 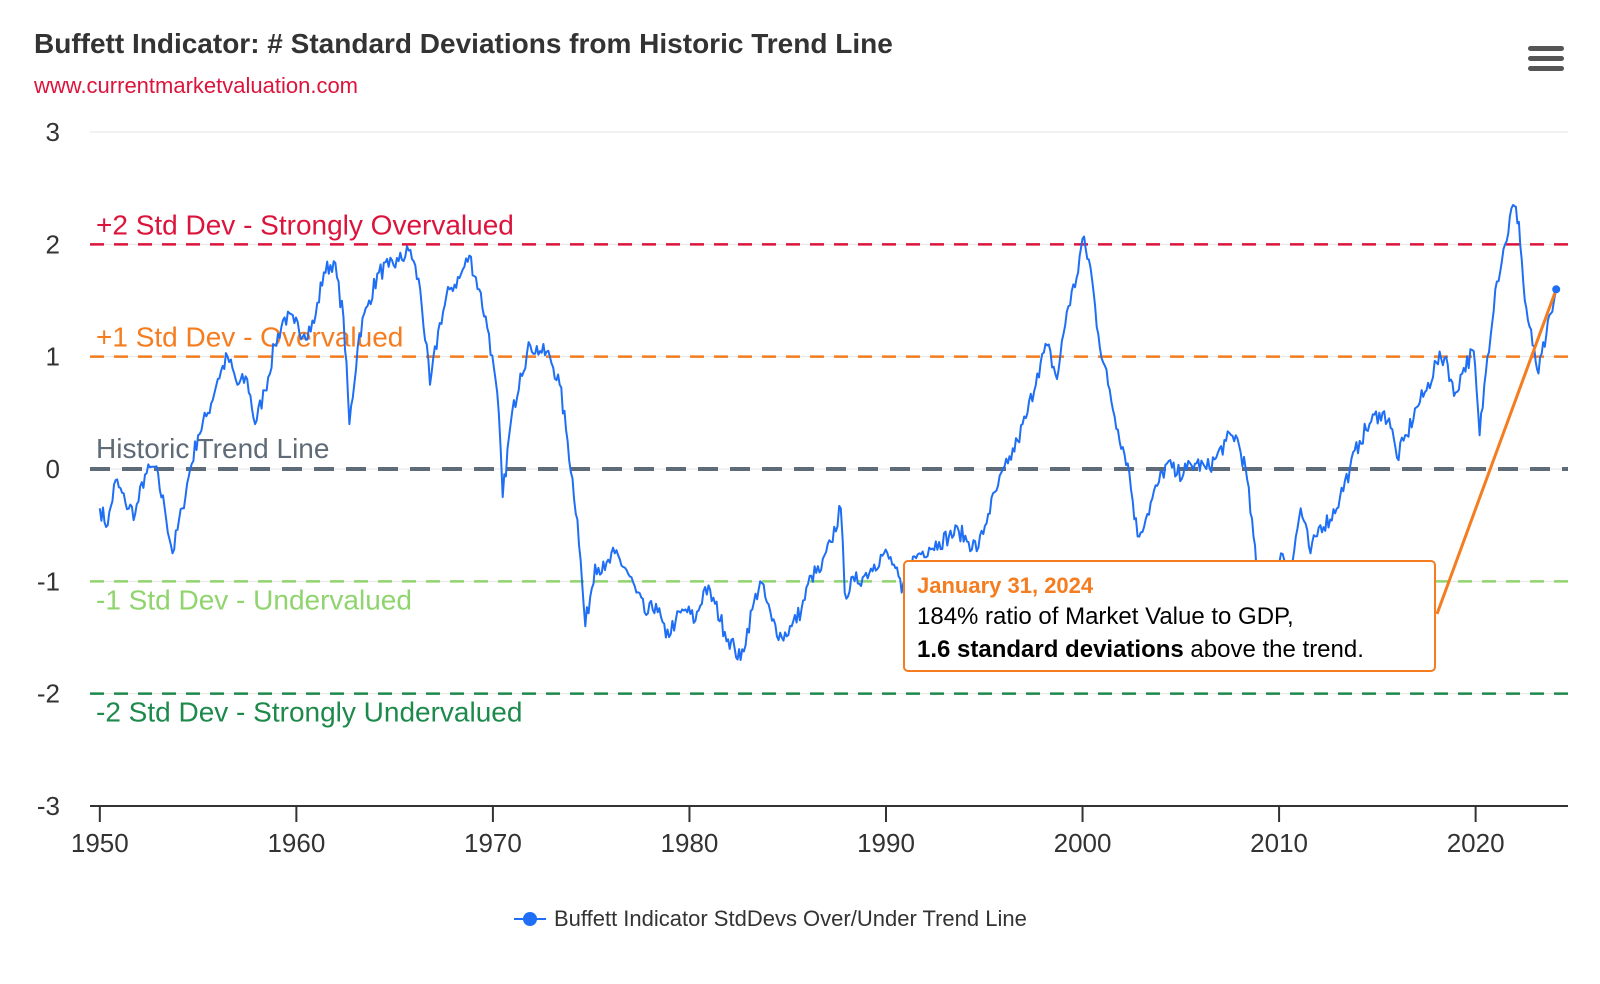 What do you see at coordinates (1476, 843) in the screenshot?
I see `x-tick-label: 2020` at bounding box center [1476, 843].